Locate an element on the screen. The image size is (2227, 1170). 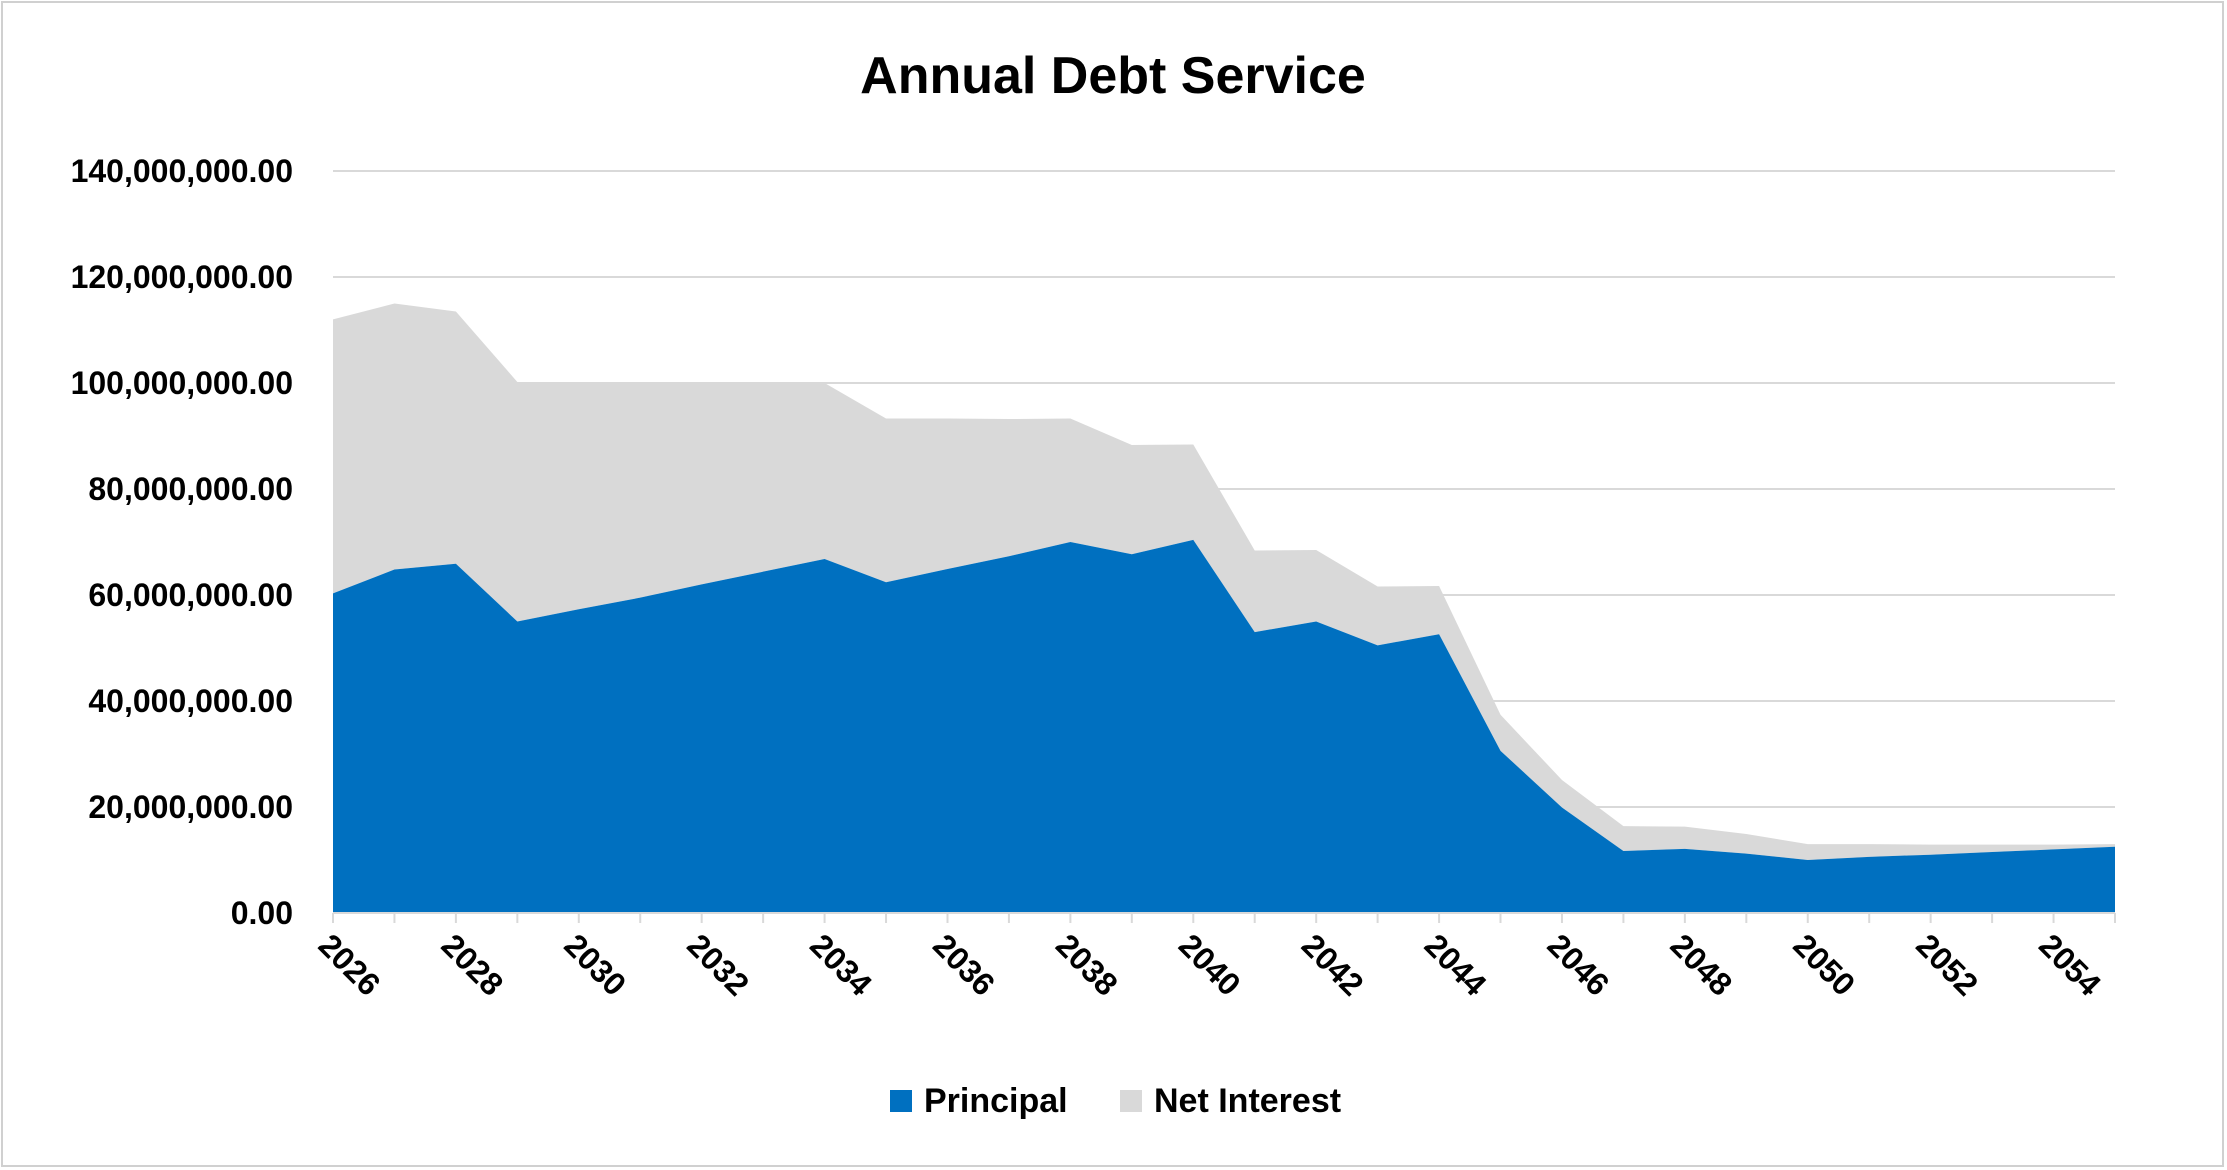
x-tick-label: 2038 is located at coordinates (1087, 965).